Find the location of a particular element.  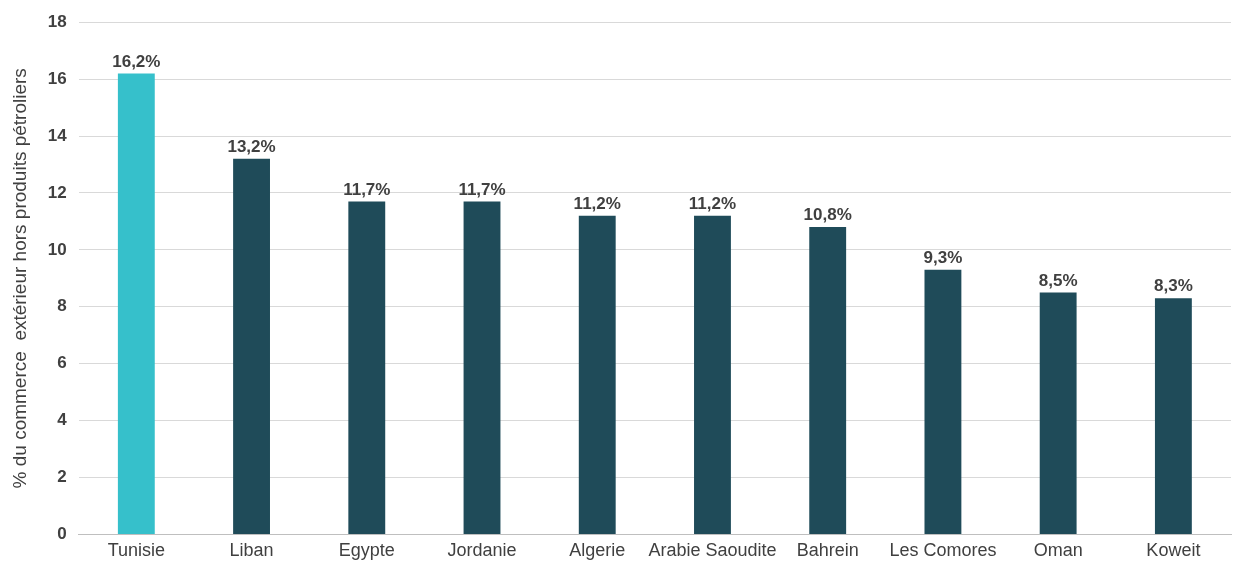

data-label: 8,5% is located at coordinates (1058, 280).